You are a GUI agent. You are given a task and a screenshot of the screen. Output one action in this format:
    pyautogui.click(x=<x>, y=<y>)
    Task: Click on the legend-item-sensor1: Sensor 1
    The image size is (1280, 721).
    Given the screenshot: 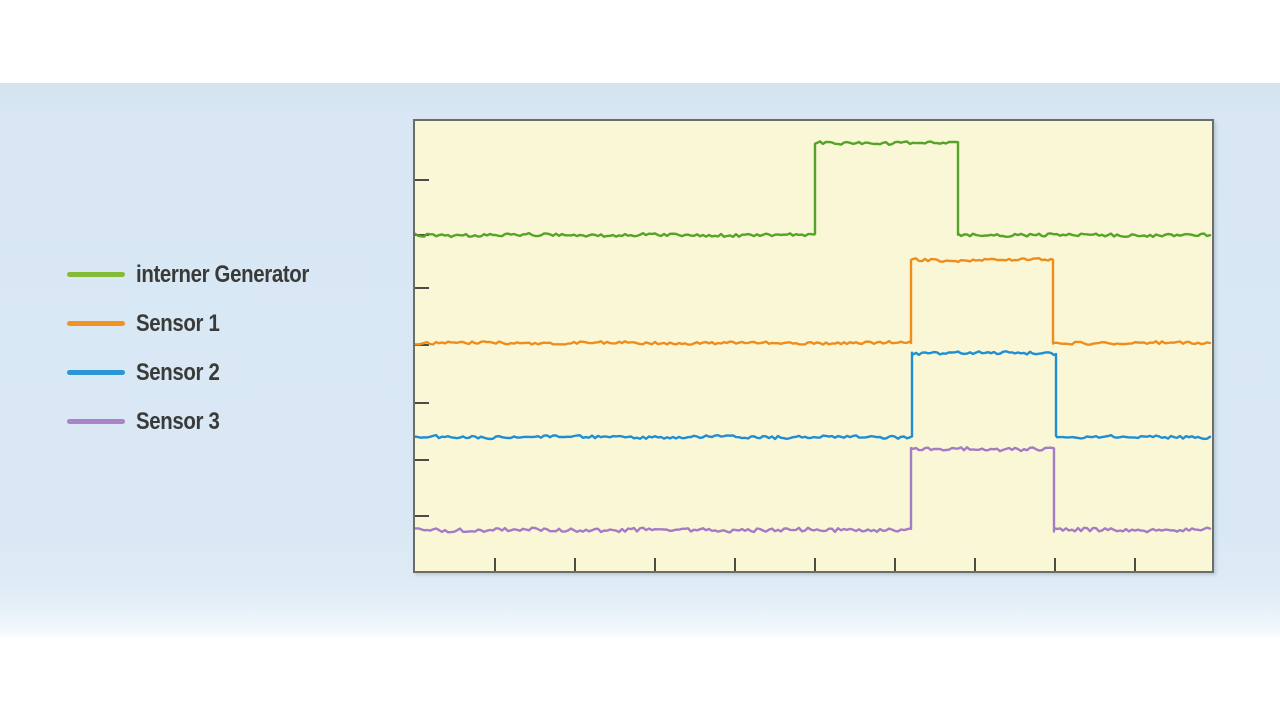 What is the action you would take?
    pyautogui.click(x=203, y=323)
    